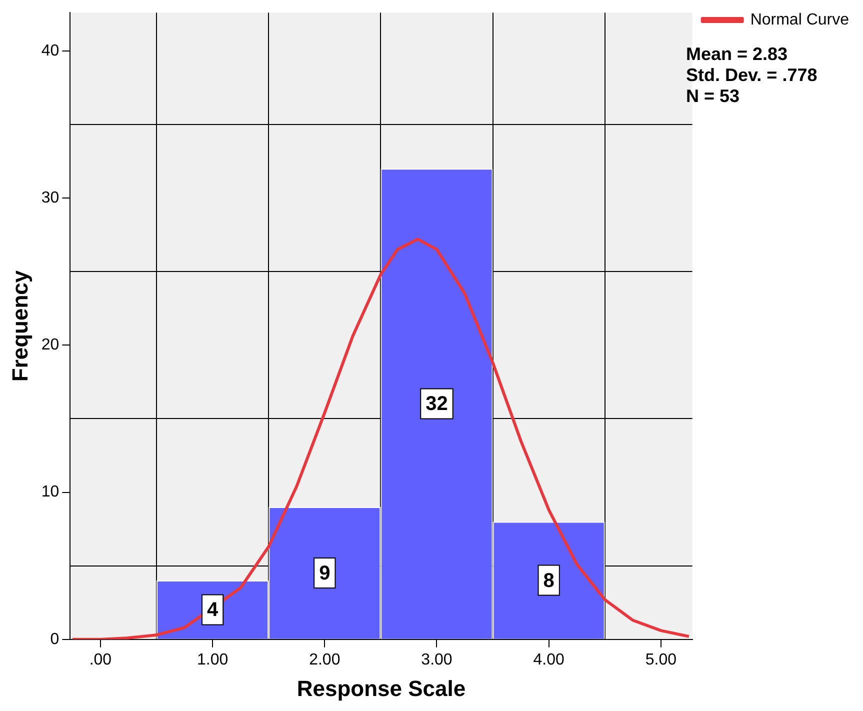 The height and width of the screenshot is (711, 863). Describe the element at coordinates (800, 19) in the screenshot. I see `legend-label: Normal Curve` at that location.